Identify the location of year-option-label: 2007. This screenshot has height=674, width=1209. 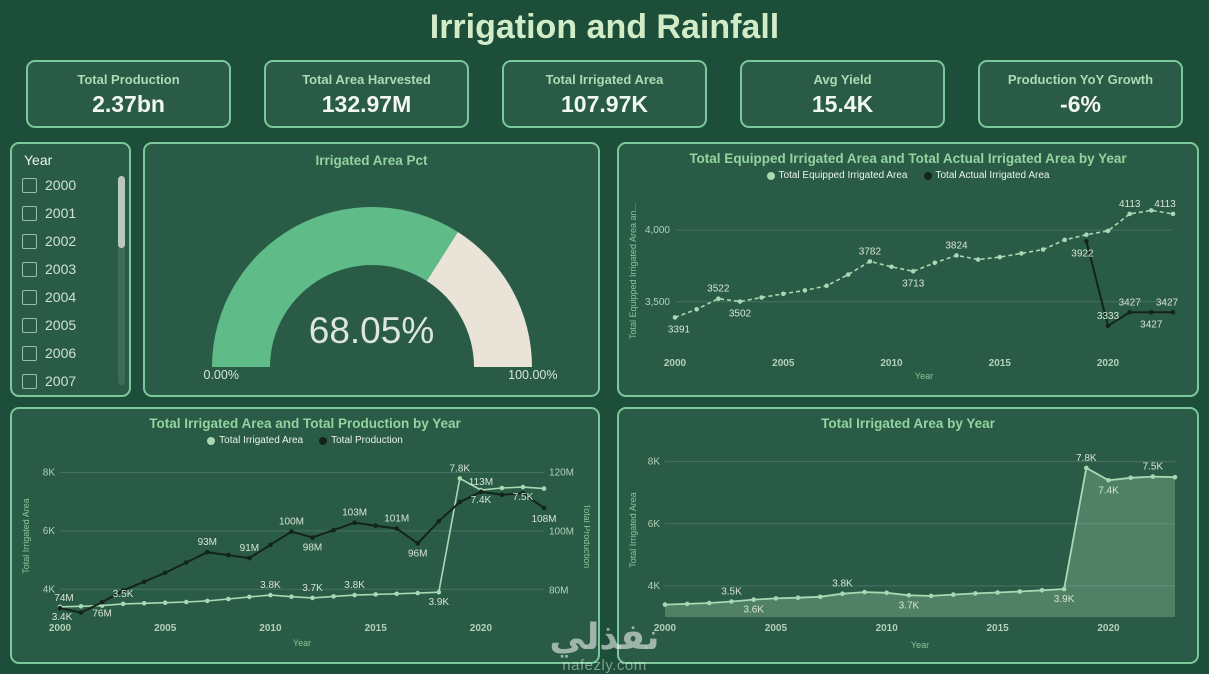
(61, 381).